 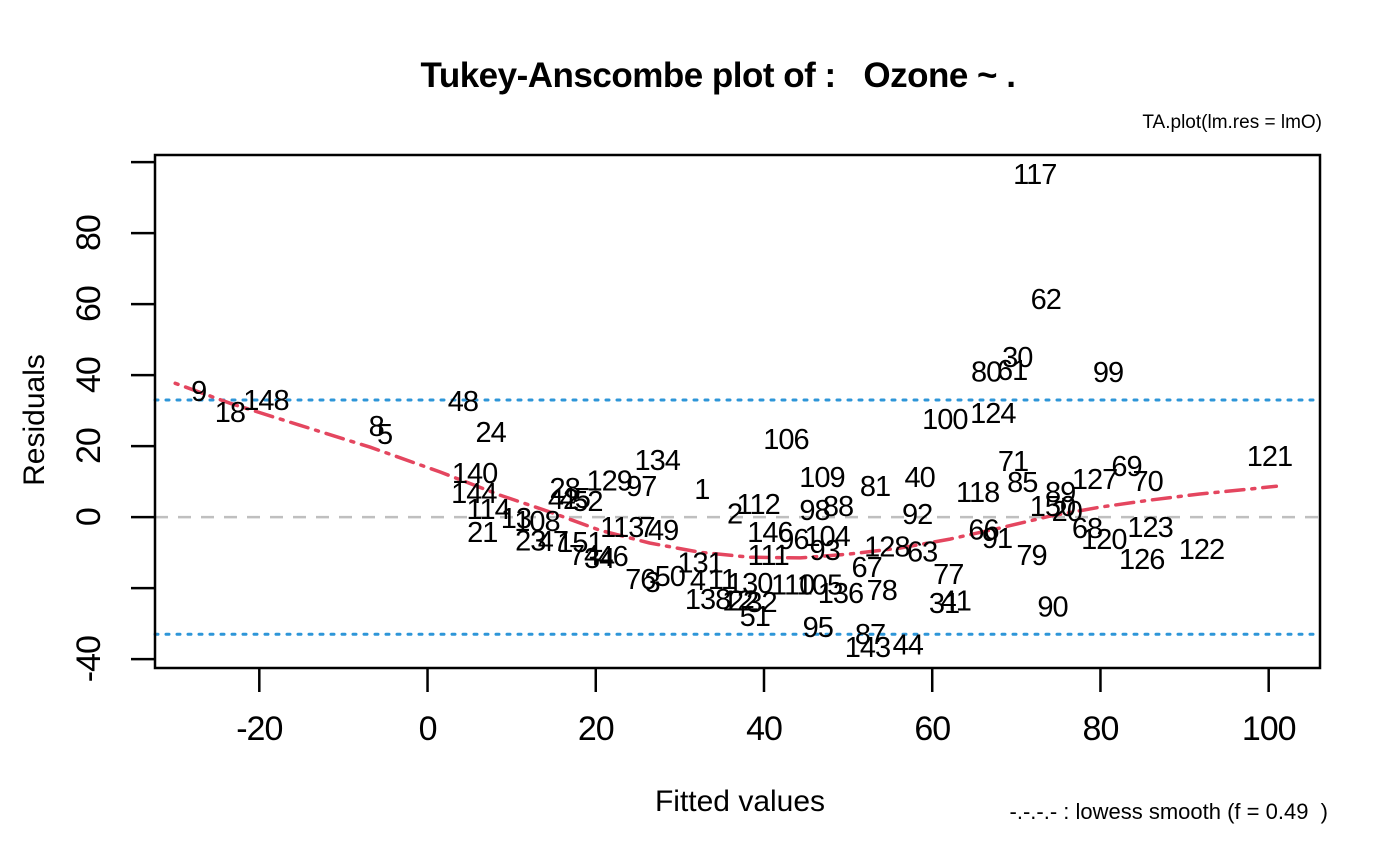 What do you see at coordinates (698, 581) in the screenshot?
I see `data-point-label: 4` at bounding box center [698, 581].